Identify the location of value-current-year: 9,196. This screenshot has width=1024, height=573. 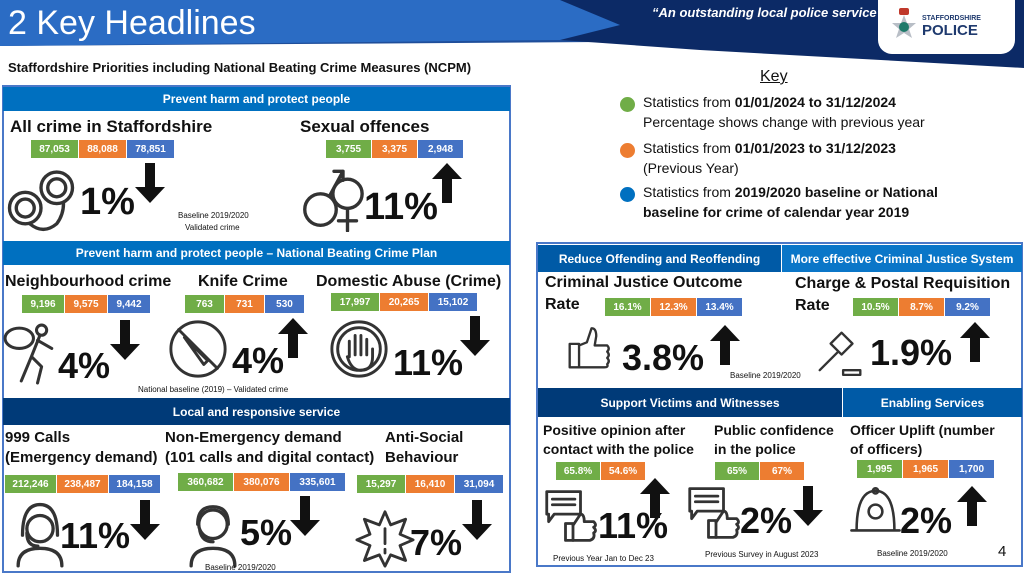
(43, 304).